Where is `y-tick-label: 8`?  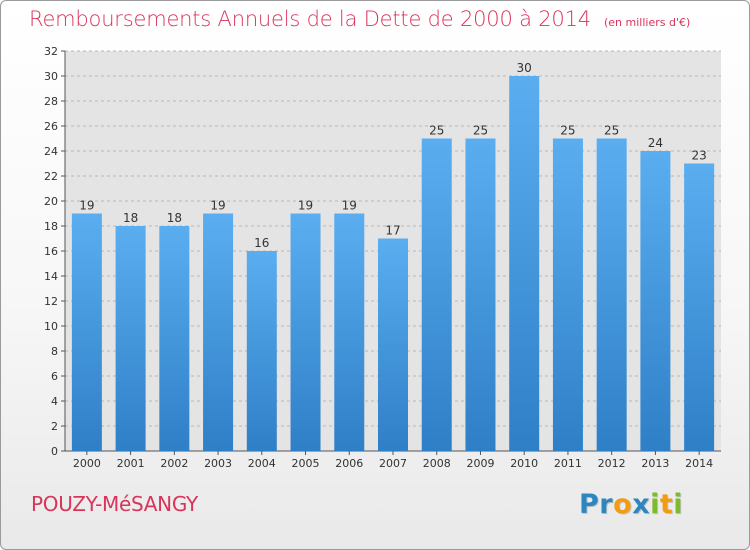
y-tick-label: 8 is located at coordinates (54, 351).